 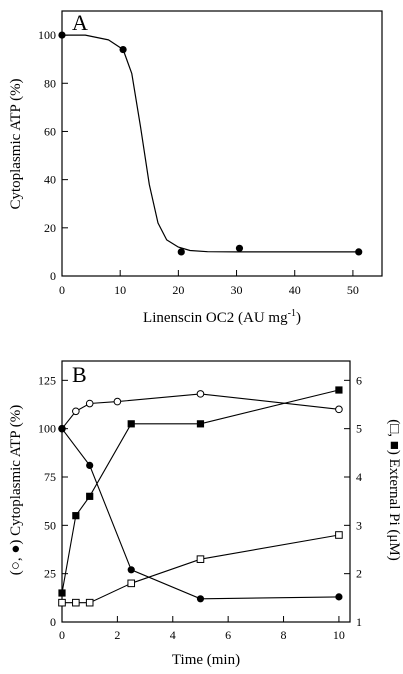 What do you see at coordinates (80, 22) in the screenshot?
I see `panel-a-letter: A` at bounding box center [80, 22].